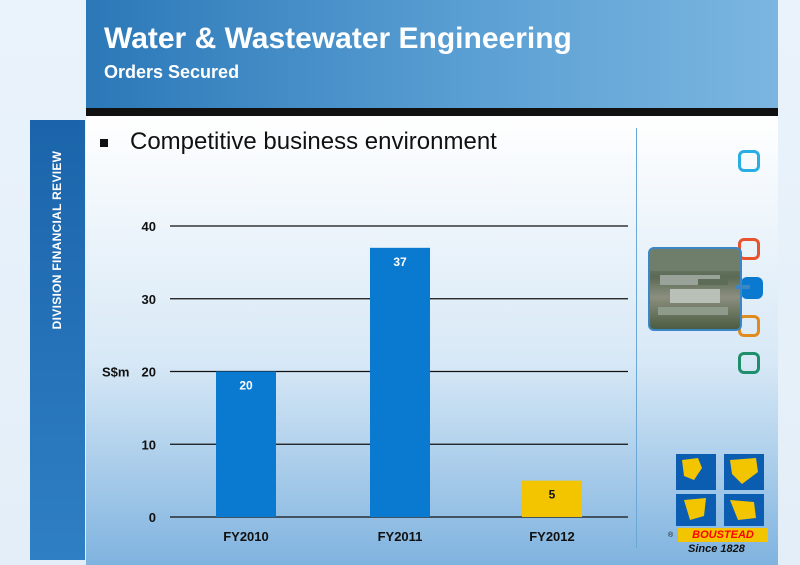 The height and width of the screenshot is (565, 800). Describe the element at coordinates (720, 490) in the screenshot. I see `boustead-logo` at that location.